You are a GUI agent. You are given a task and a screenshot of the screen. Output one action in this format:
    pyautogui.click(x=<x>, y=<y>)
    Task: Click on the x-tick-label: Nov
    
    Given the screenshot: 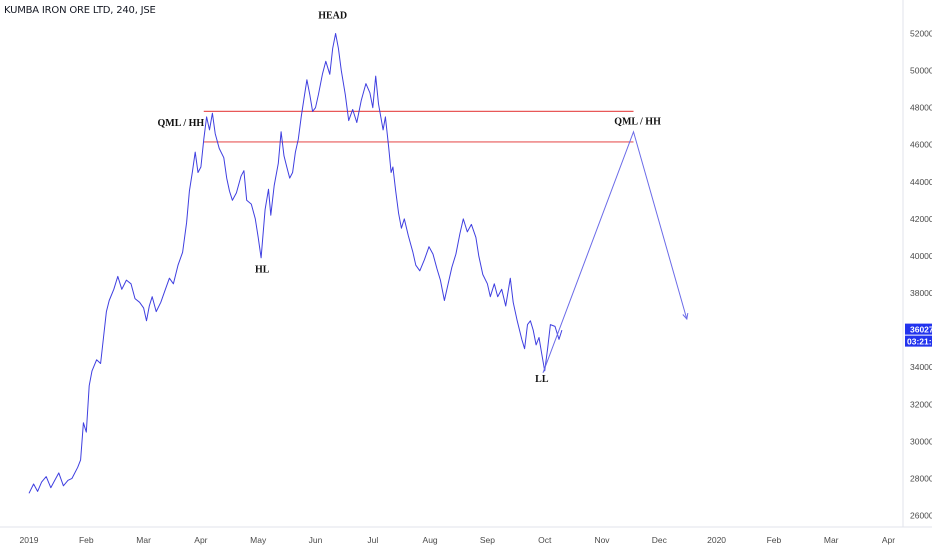 What is the action you would take?
    pyautogui.click(x=602, y=540)
    